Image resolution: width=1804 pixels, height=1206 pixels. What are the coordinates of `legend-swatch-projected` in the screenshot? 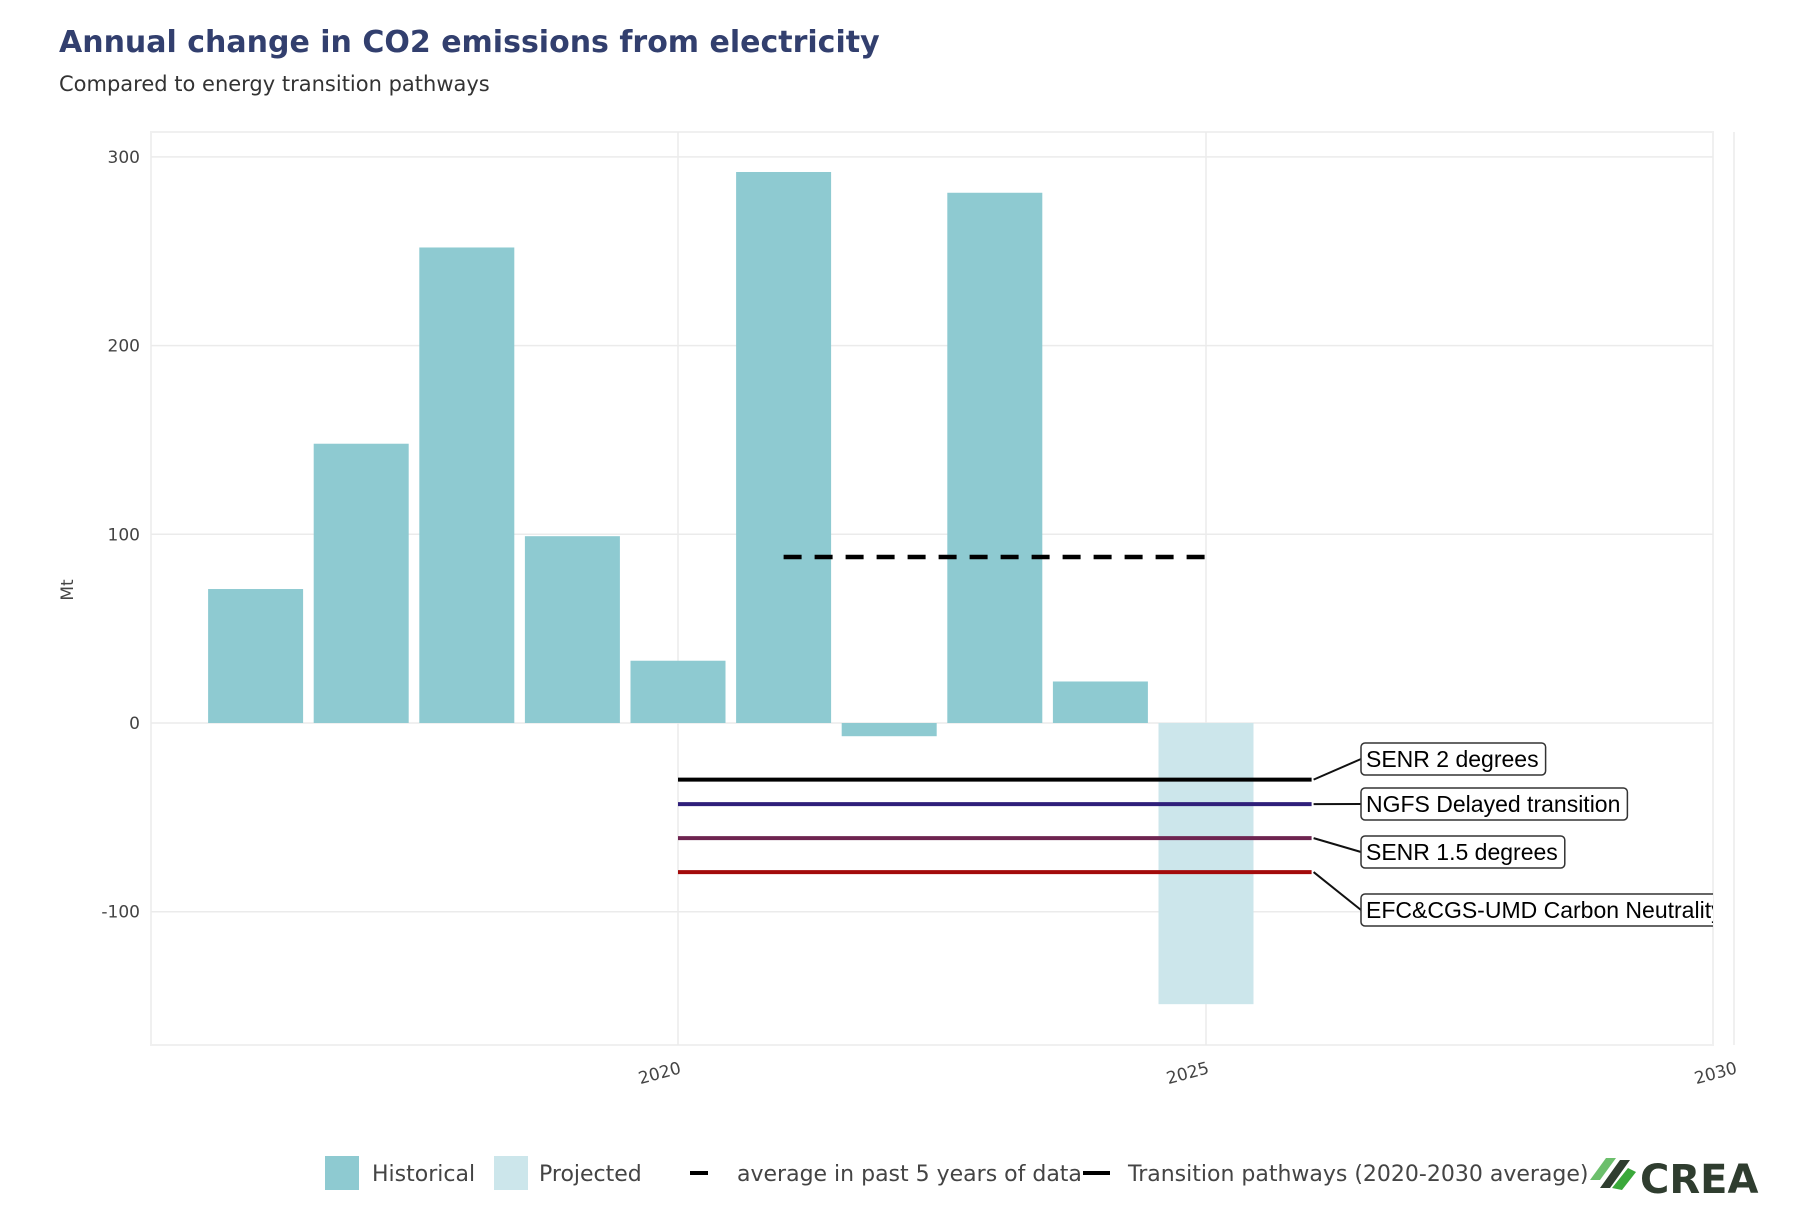 It's located at (511, 1173).